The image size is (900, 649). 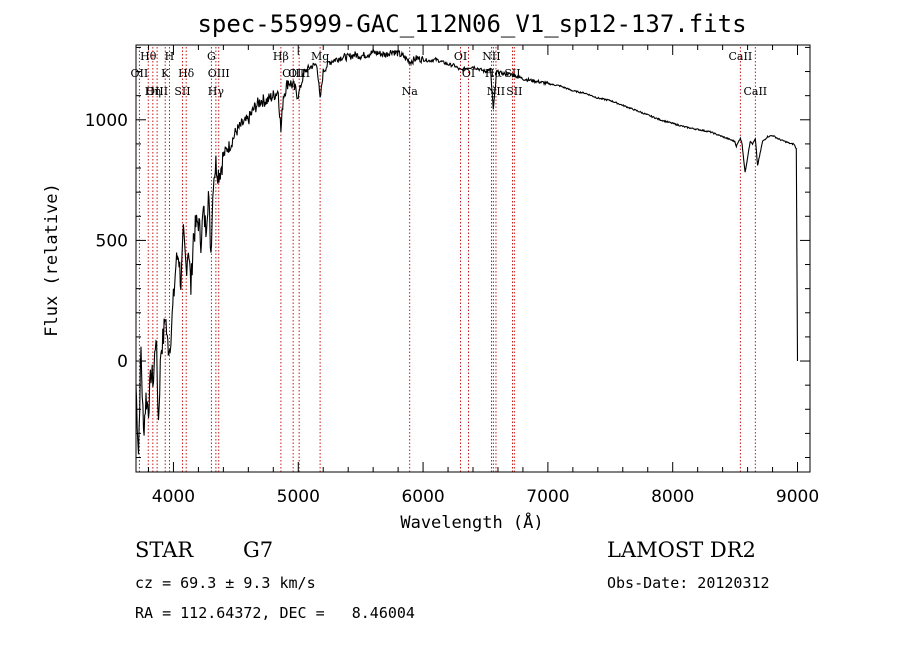 I want to click on x-tick-label-6000: 6000, so click(x=422, y=497).